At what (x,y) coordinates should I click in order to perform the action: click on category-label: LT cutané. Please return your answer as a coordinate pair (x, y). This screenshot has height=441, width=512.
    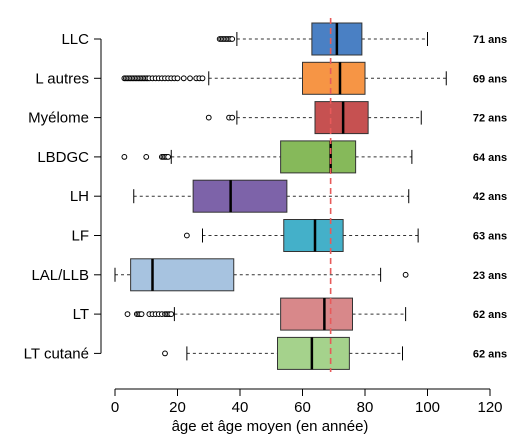
    Looking at the image, I should click on (56, 353).